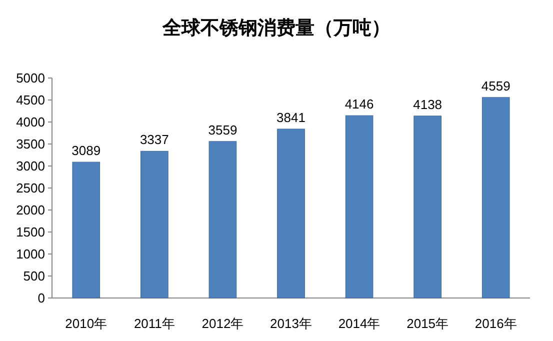 The image size is (553, 341). What do you see at coordinates (291, 323) in the screenshot?
I see `x-tick-label: 2013年` at bounding box center [291, 323].